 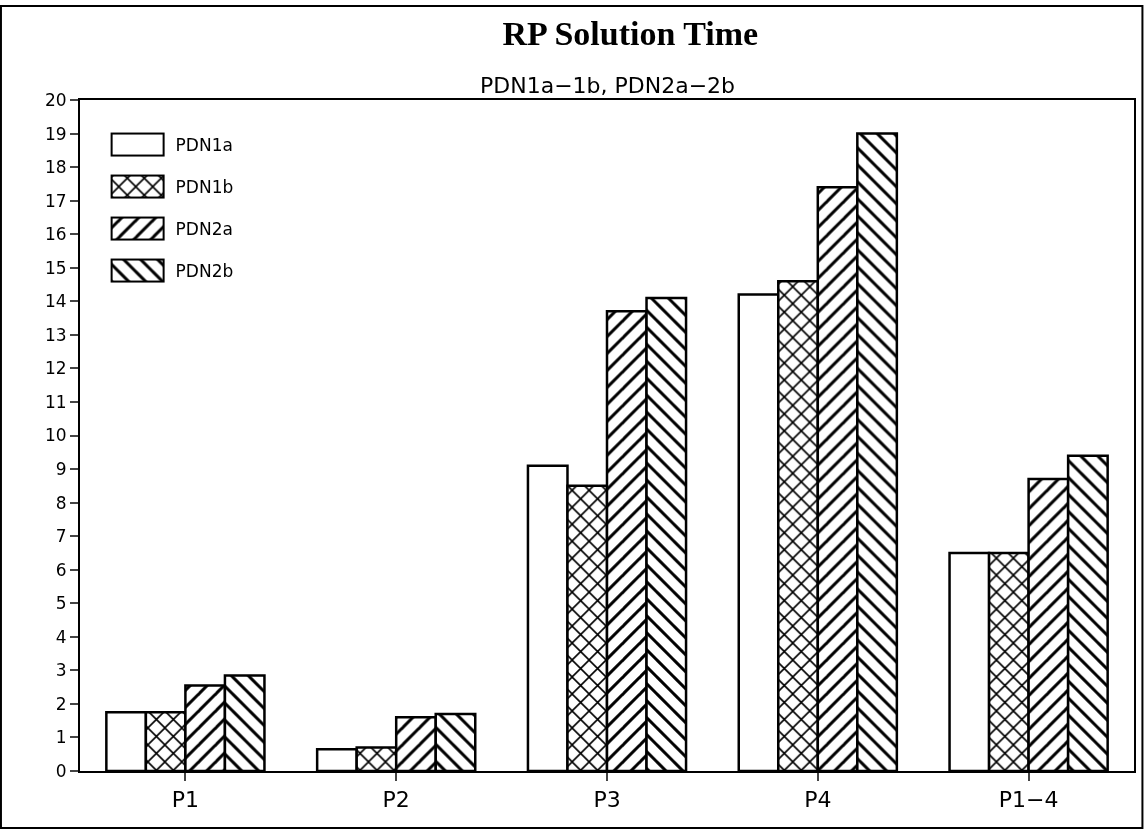 What do you see at coordinates (61, 737) in the screenshot?
I see `y-tick-label: 1` at bounding box center [61, 737].